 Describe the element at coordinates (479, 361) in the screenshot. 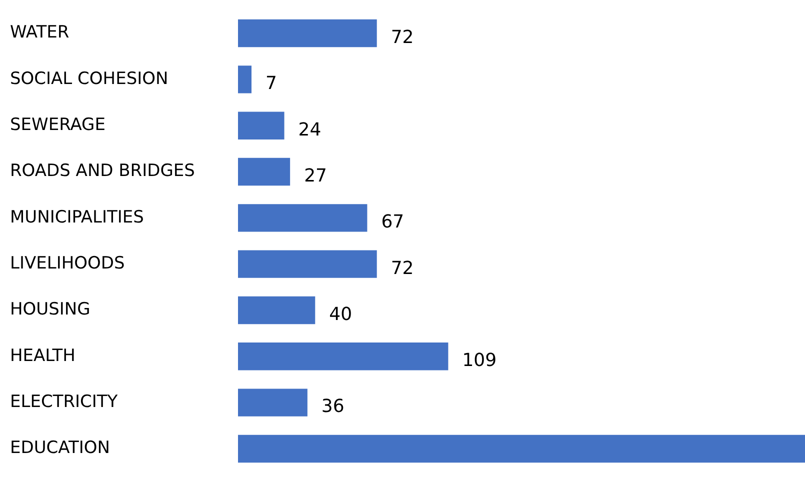

I see `data-label: 109` at that location.